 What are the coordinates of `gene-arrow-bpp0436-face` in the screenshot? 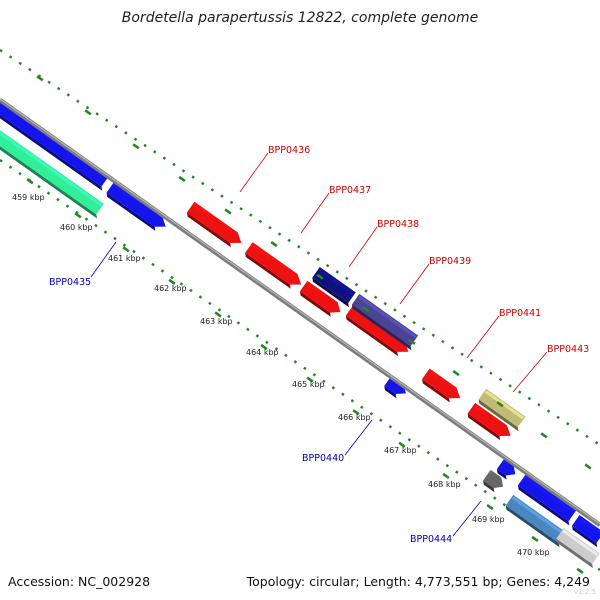 It's located at (214, 222).